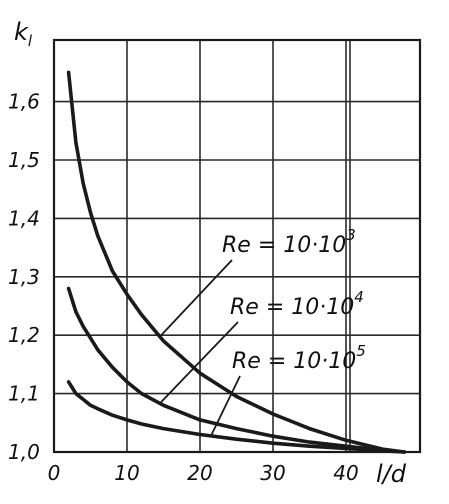 Image resolution: width=449 pixels, height=504 pixels. I want to click on leader-lines, so click(200, 348).